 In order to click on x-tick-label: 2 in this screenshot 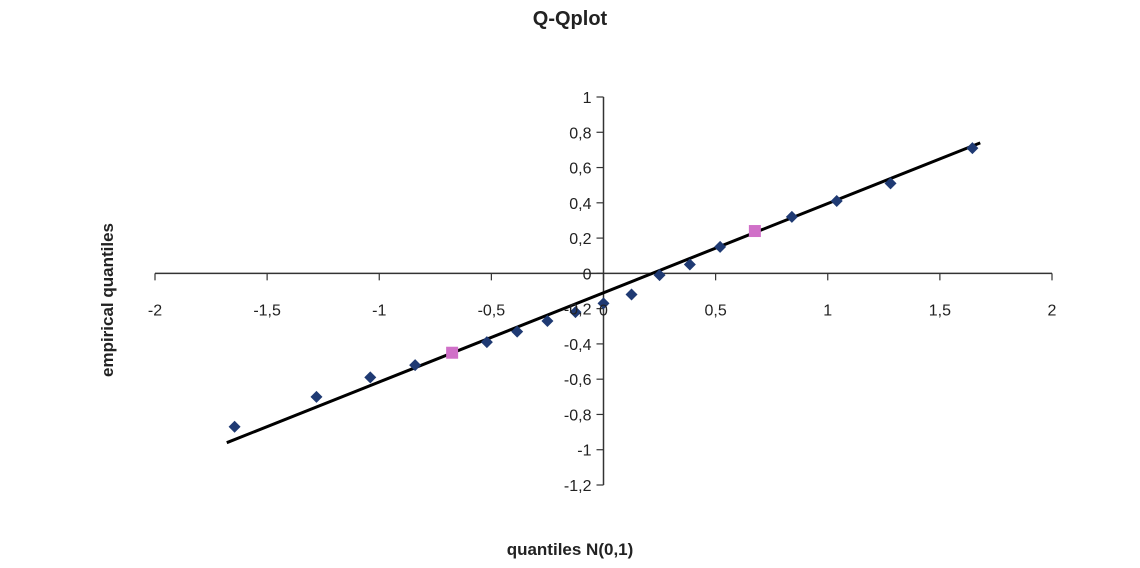, I will do `click(1052, 310)`.